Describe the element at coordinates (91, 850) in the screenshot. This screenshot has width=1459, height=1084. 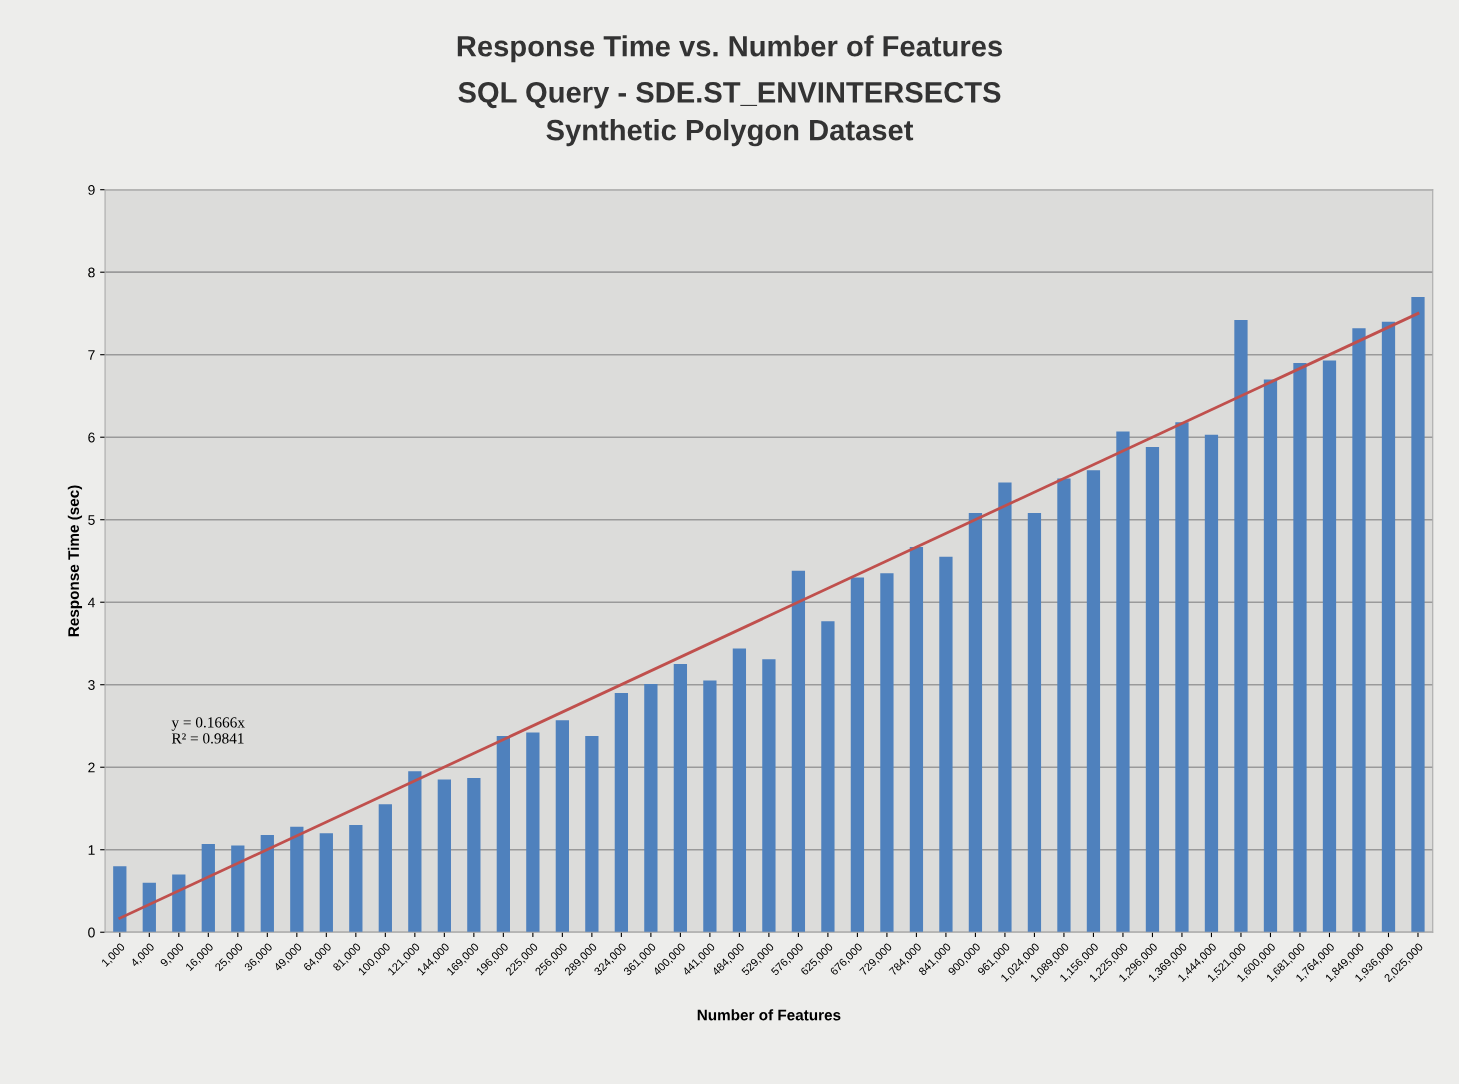
I see `y-tick-label: 1` at that location.